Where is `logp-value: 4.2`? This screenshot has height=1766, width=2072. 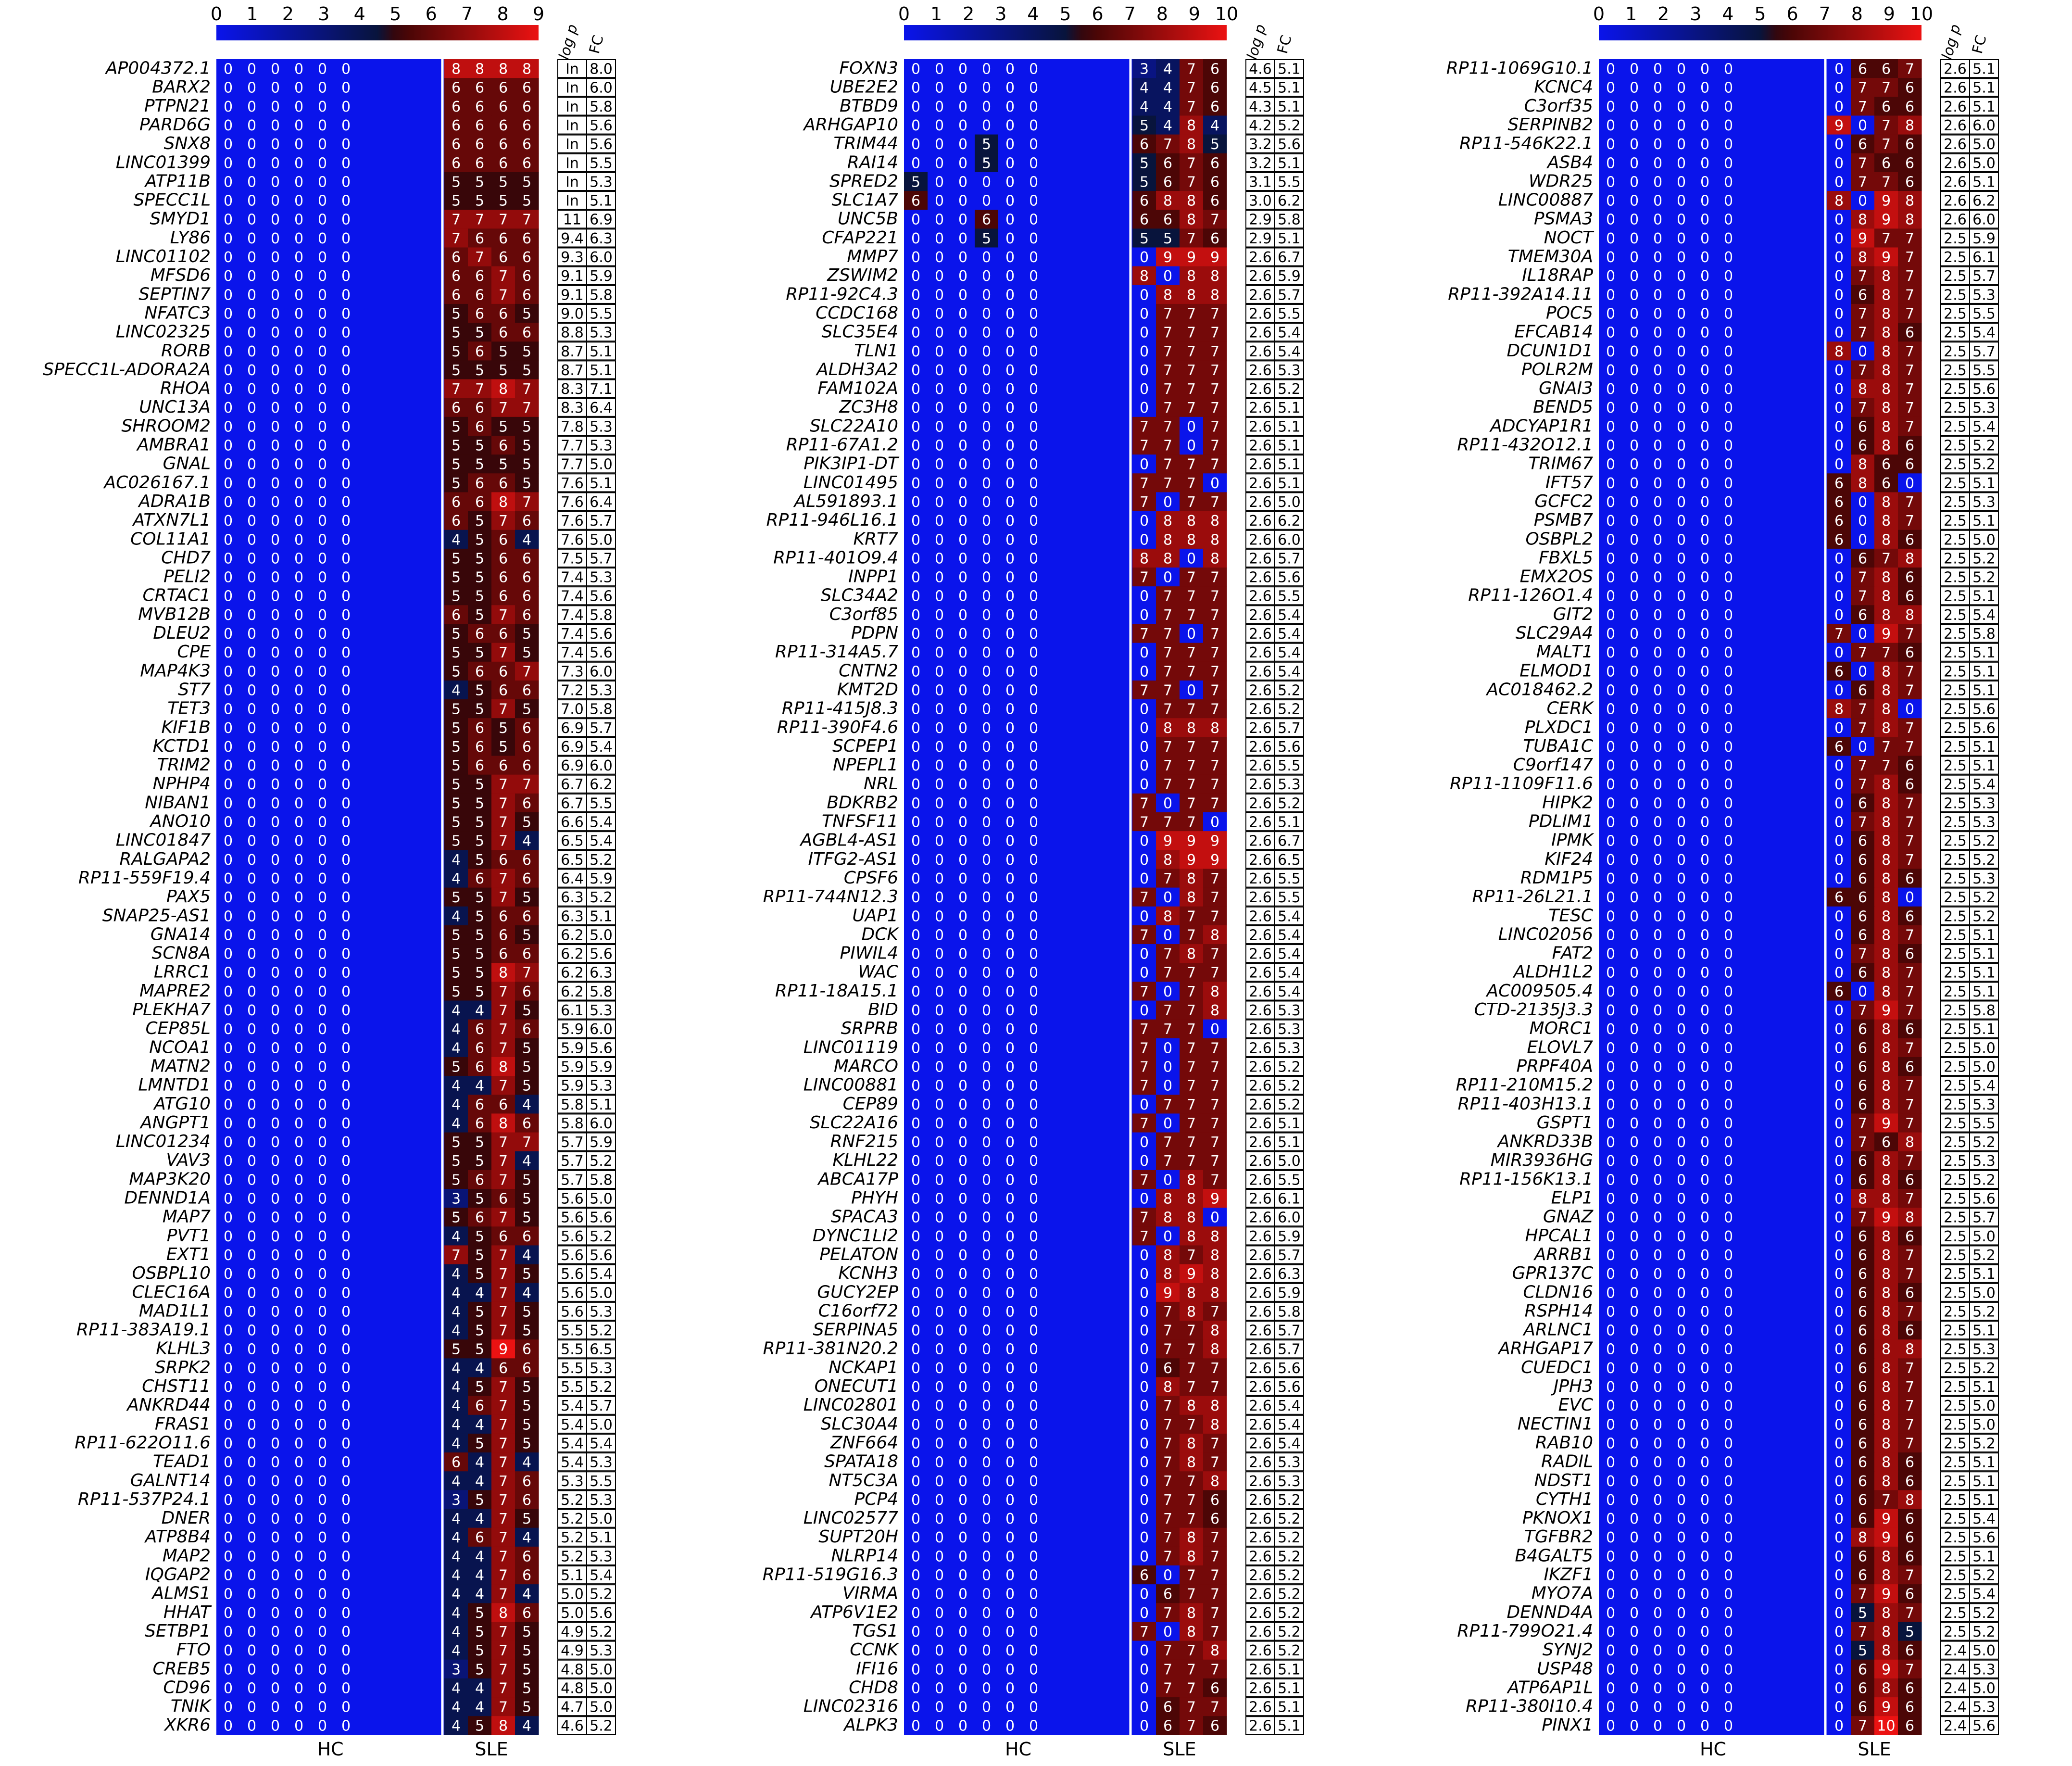
logp-value: 4.2 is located at coordinates (1260, 125).